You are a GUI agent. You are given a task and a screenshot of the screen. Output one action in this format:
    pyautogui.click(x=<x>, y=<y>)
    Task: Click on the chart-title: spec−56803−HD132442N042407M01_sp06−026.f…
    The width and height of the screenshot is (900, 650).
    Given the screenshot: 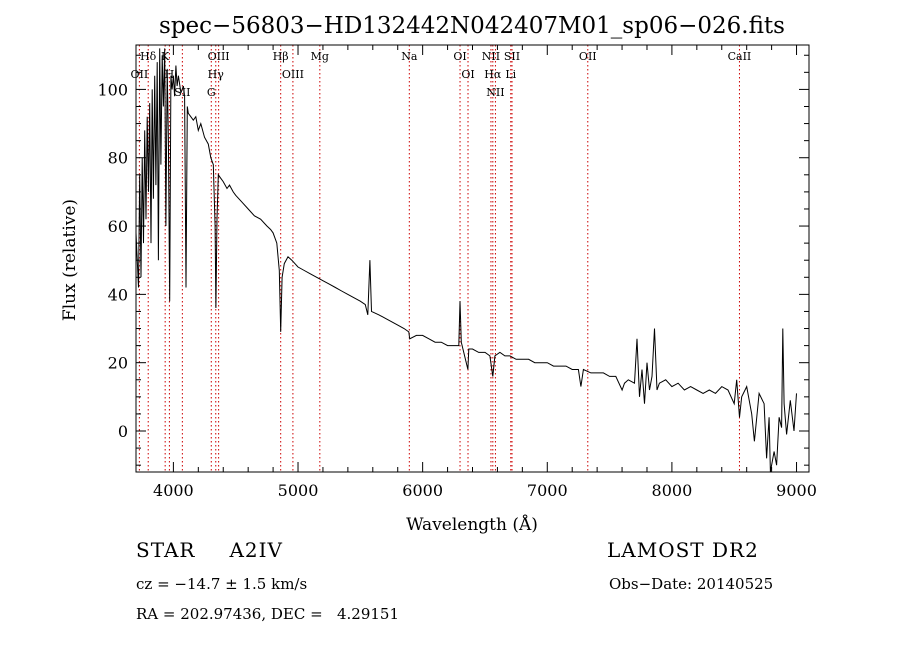 What is the action you would take?
    pyautogui.click(x=472, y=26)
    